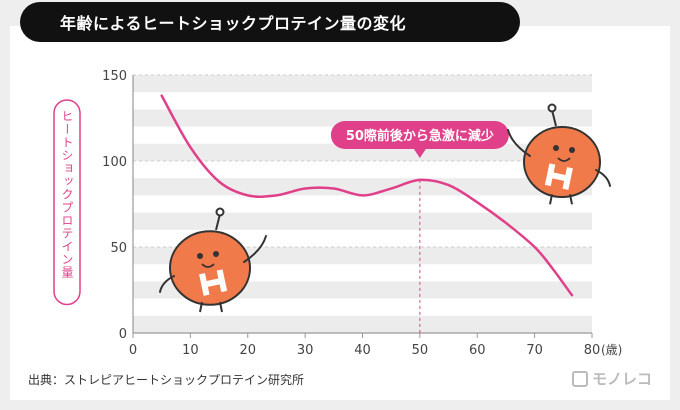  I want to click on logo-text: モノレコ, so click(621, 379).